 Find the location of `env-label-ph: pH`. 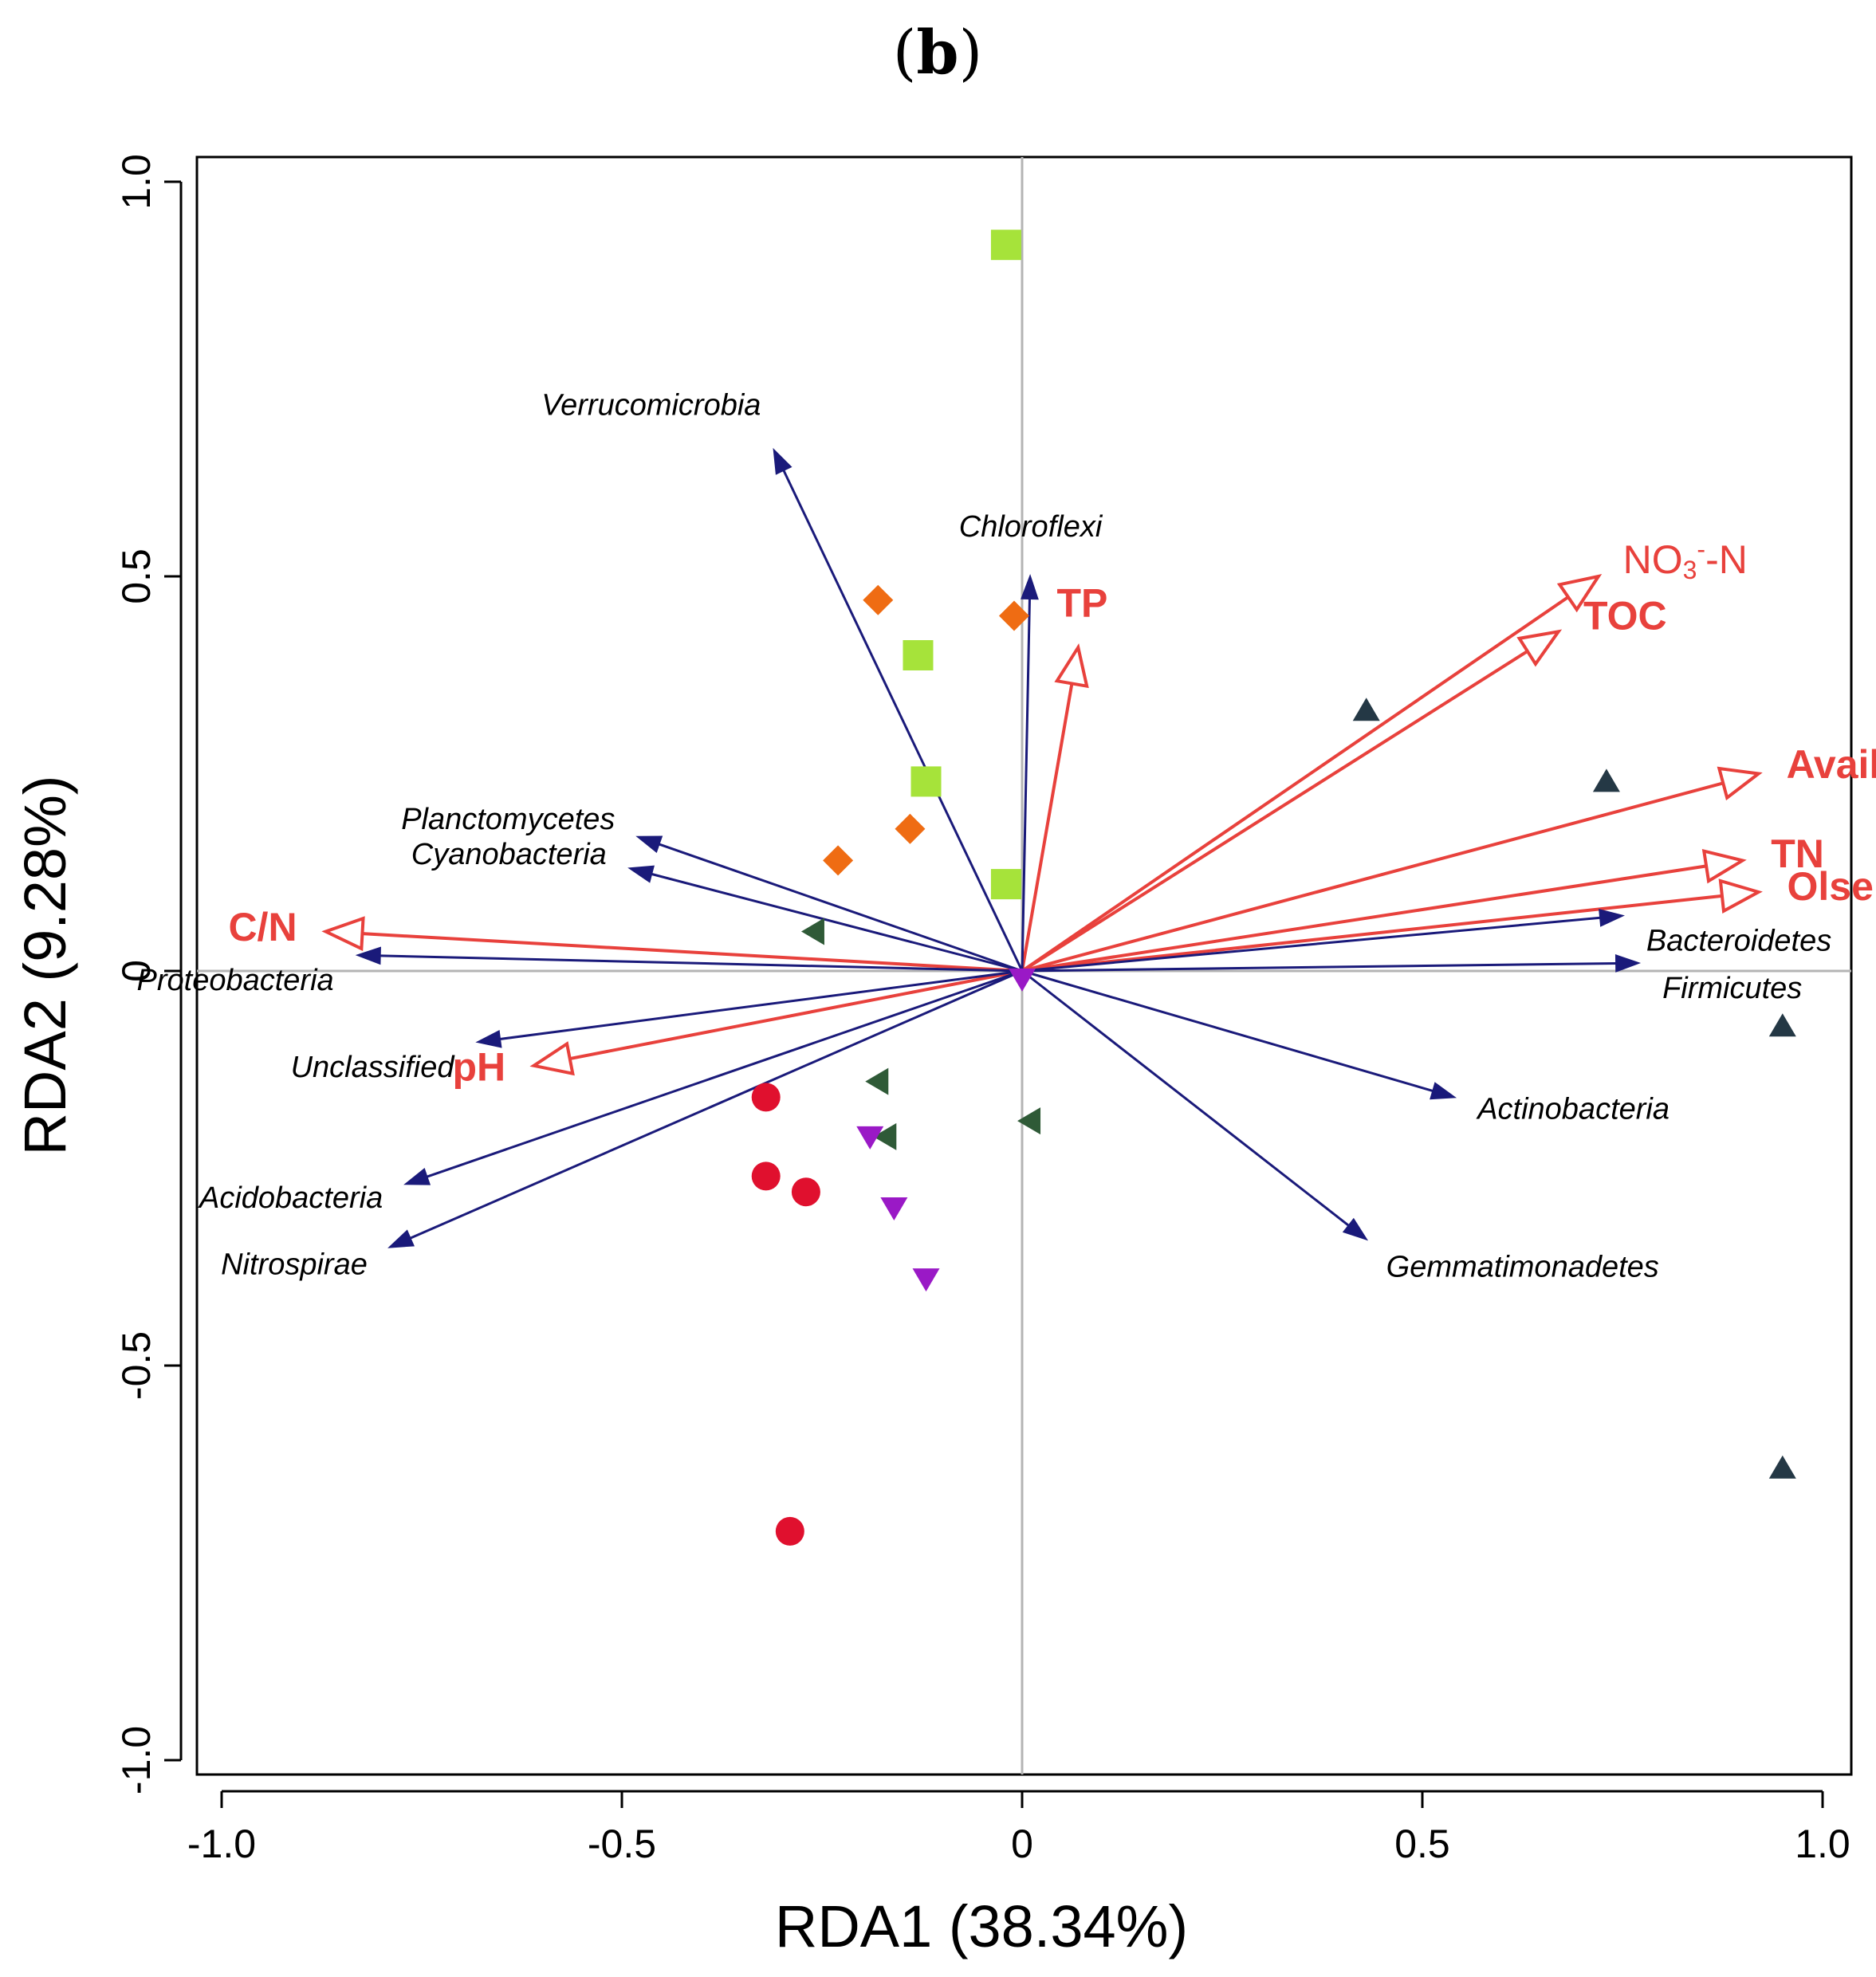

env-label-ph: pH is located at coordinates (479, 1067).